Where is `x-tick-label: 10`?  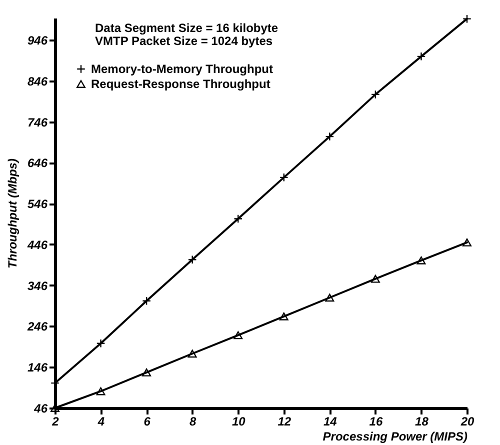
x-tick-label: 10 is located at coordinates (239, 421).